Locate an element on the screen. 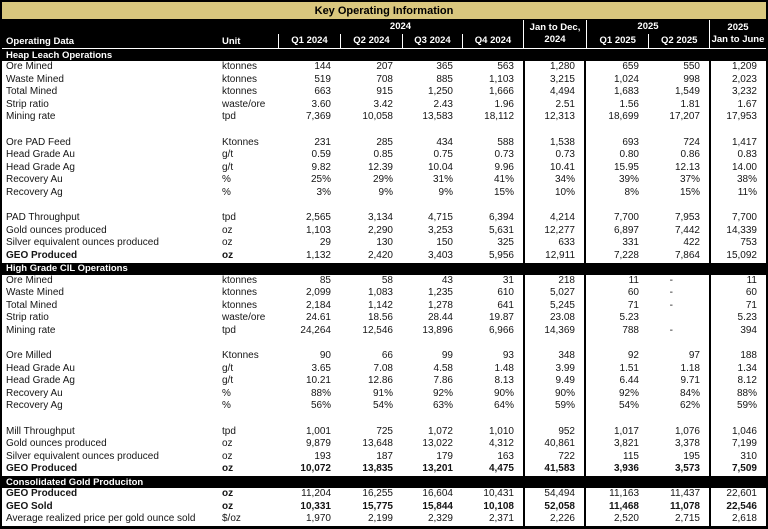 This screenshot has width=768, height=529. column-header-q2-2024: Q2 2024 is located at coordinates (371, 41).